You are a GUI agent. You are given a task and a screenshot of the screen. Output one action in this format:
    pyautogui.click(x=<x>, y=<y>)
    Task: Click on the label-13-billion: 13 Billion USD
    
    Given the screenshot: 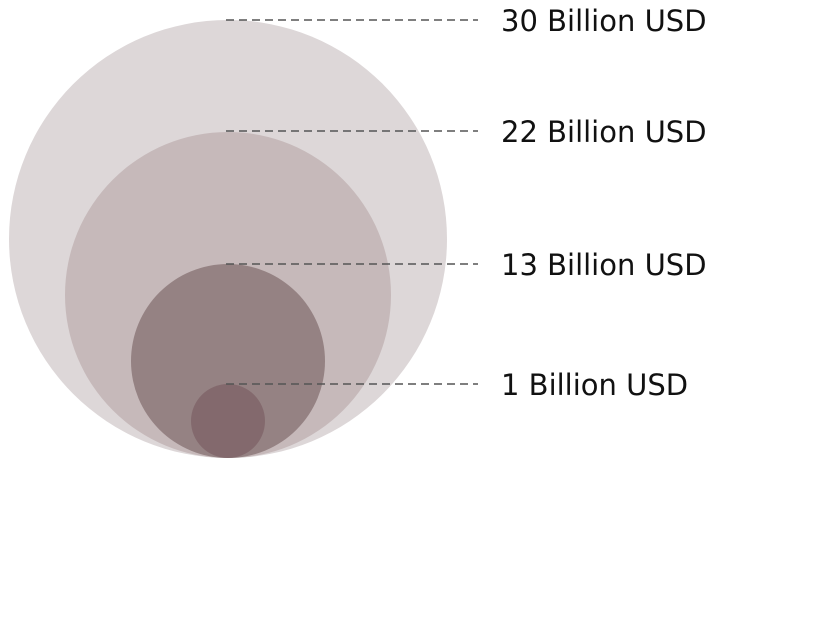 What is the action you would take?
    pyautogui.click(x=604, y=265)
    